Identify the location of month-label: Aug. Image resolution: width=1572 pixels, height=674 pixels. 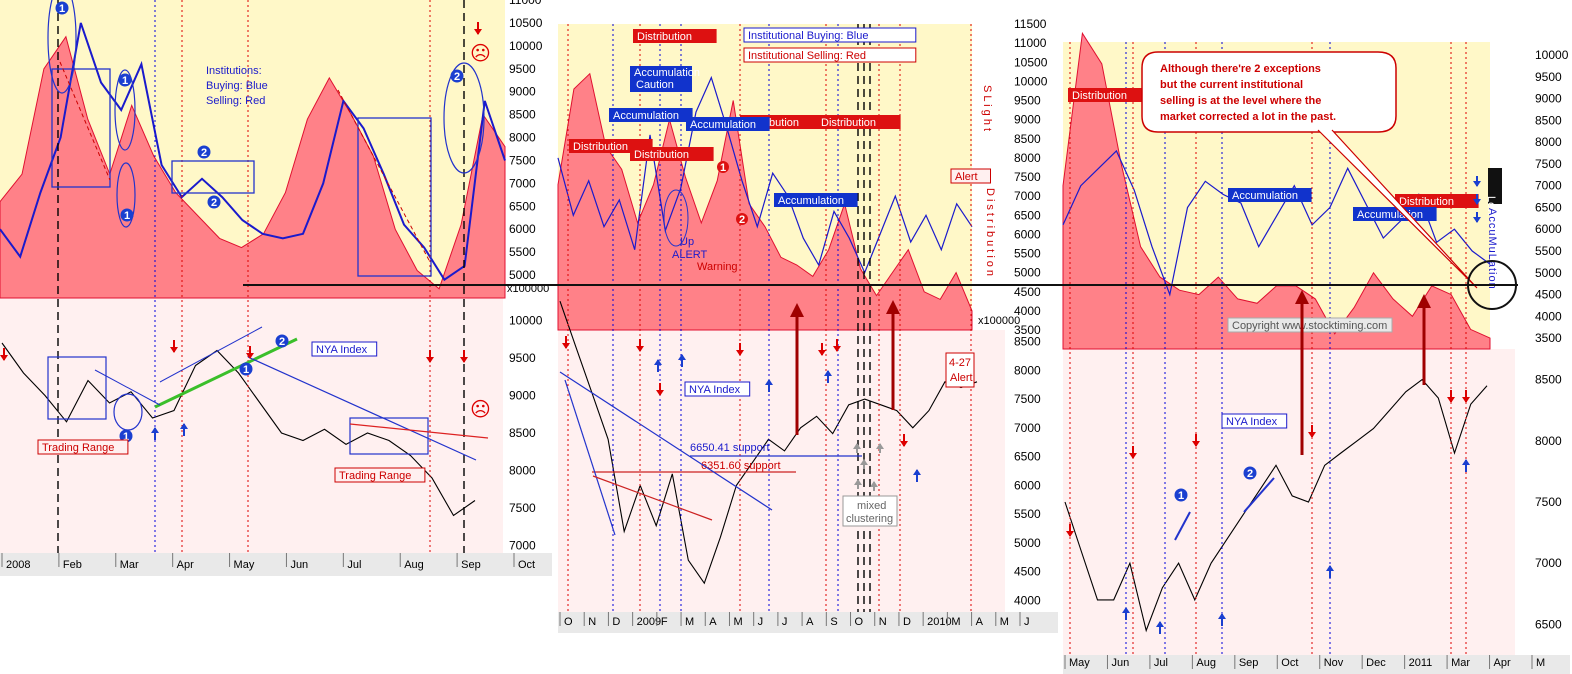
(1206, 663).